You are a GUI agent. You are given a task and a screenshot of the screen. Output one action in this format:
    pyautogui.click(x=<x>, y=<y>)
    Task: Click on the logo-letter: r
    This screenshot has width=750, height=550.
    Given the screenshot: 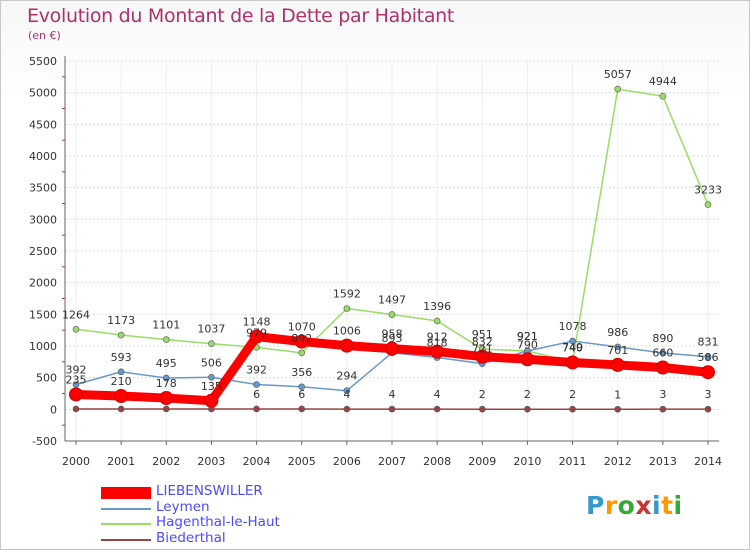 What is the action you would take?
    pyautogui.click(x=611, y=505)
    